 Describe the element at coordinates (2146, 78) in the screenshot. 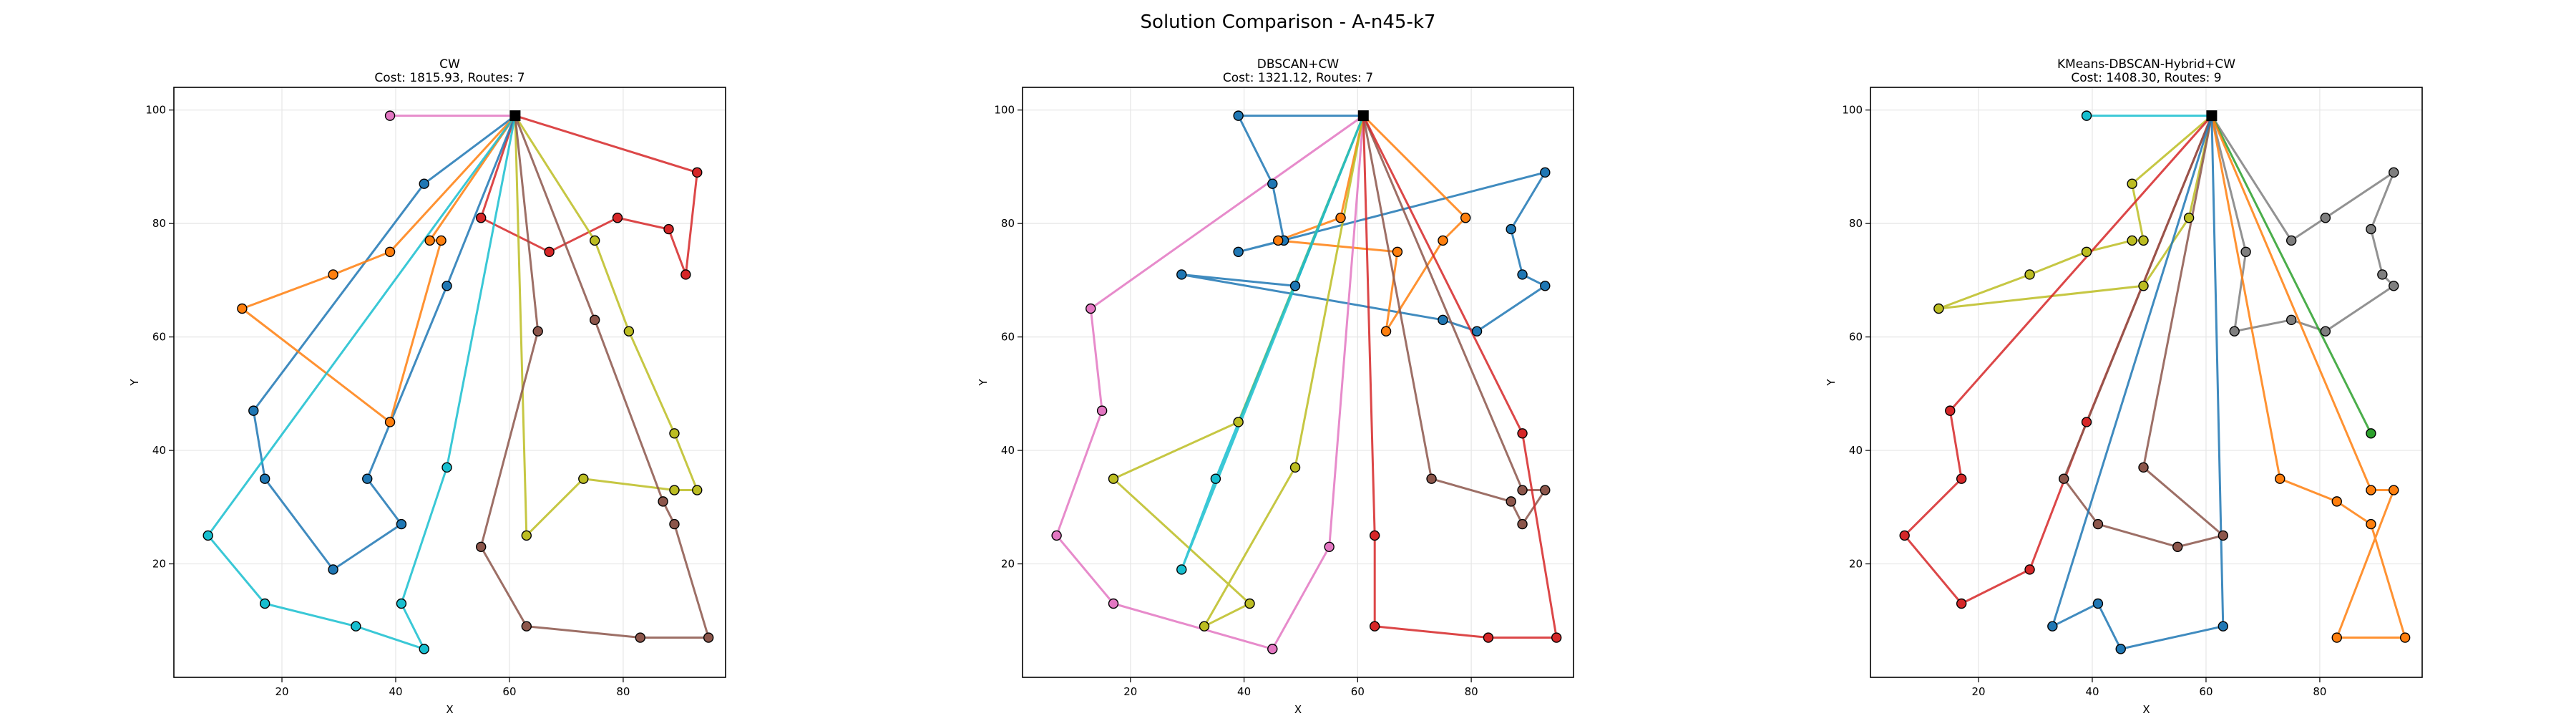

I see `chart-subtitle: Cost: 1408.30, Routes: 9` at that location.